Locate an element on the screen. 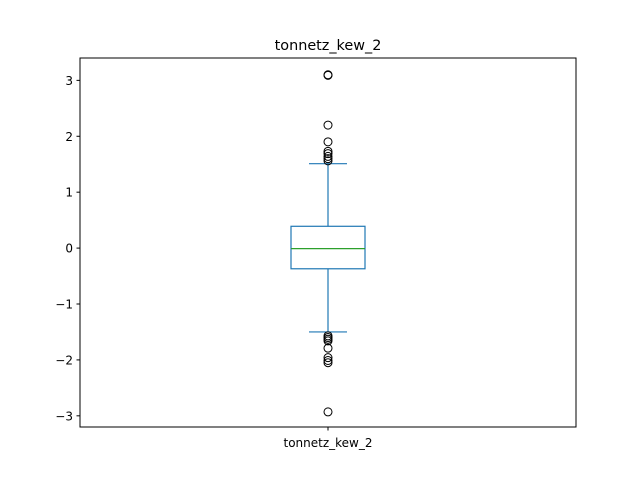 Image resolution: width=640 pixels, height=480 pixels. x-axis: tonnetz_kew_2 is located at coordinates (328, 438).